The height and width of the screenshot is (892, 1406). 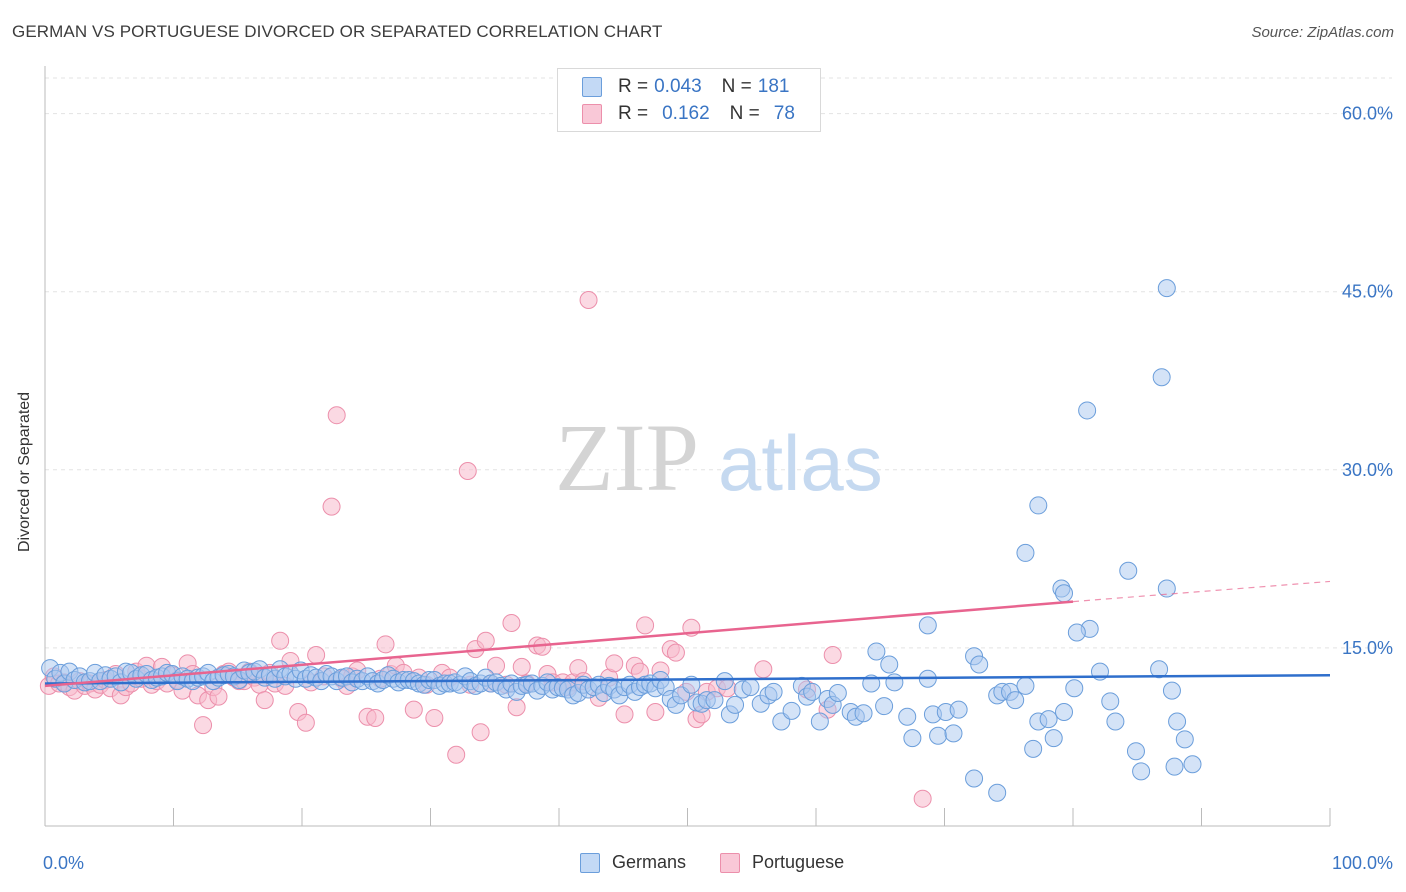 What do you see at coordinates (627, 457) in the screenshot?
I see `watermark-zip: ZIP` at bounding box center [627, 457].